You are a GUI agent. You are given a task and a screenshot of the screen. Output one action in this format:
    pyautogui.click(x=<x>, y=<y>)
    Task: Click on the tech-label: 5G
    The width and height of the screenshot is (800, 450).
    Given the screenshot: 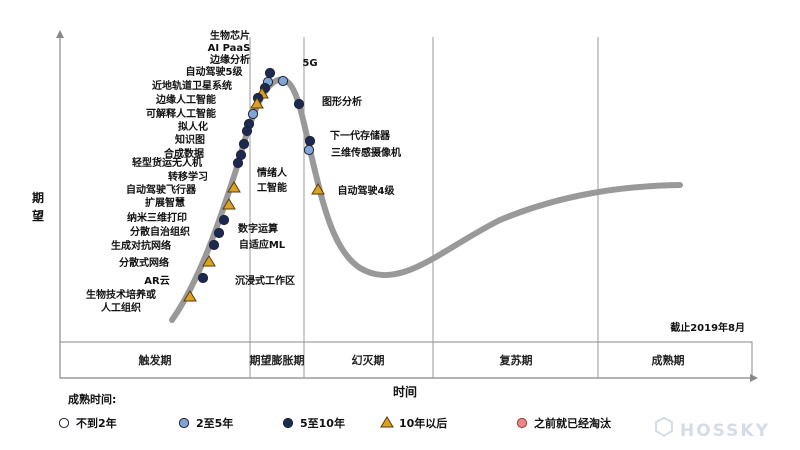 What is the action you would take?
    pyautogui.click(x=309, y=63)
    